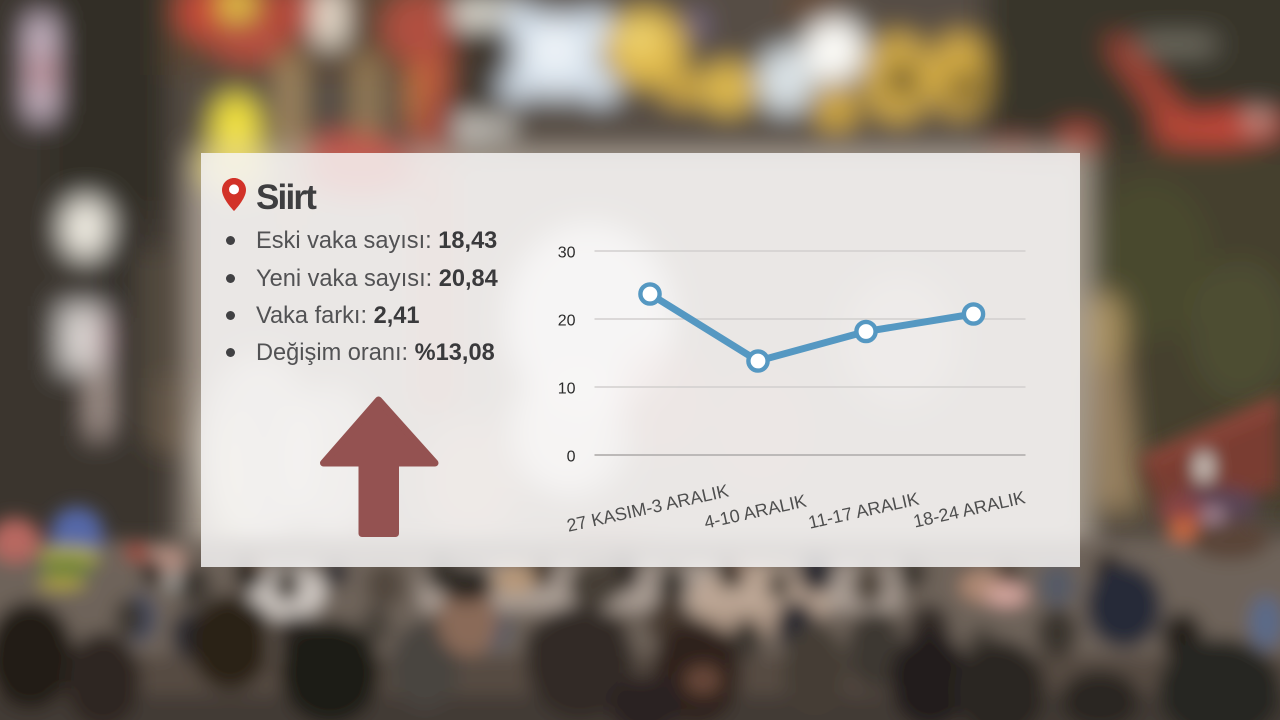  I want to click on svg-text: 20, so click(567, 321).